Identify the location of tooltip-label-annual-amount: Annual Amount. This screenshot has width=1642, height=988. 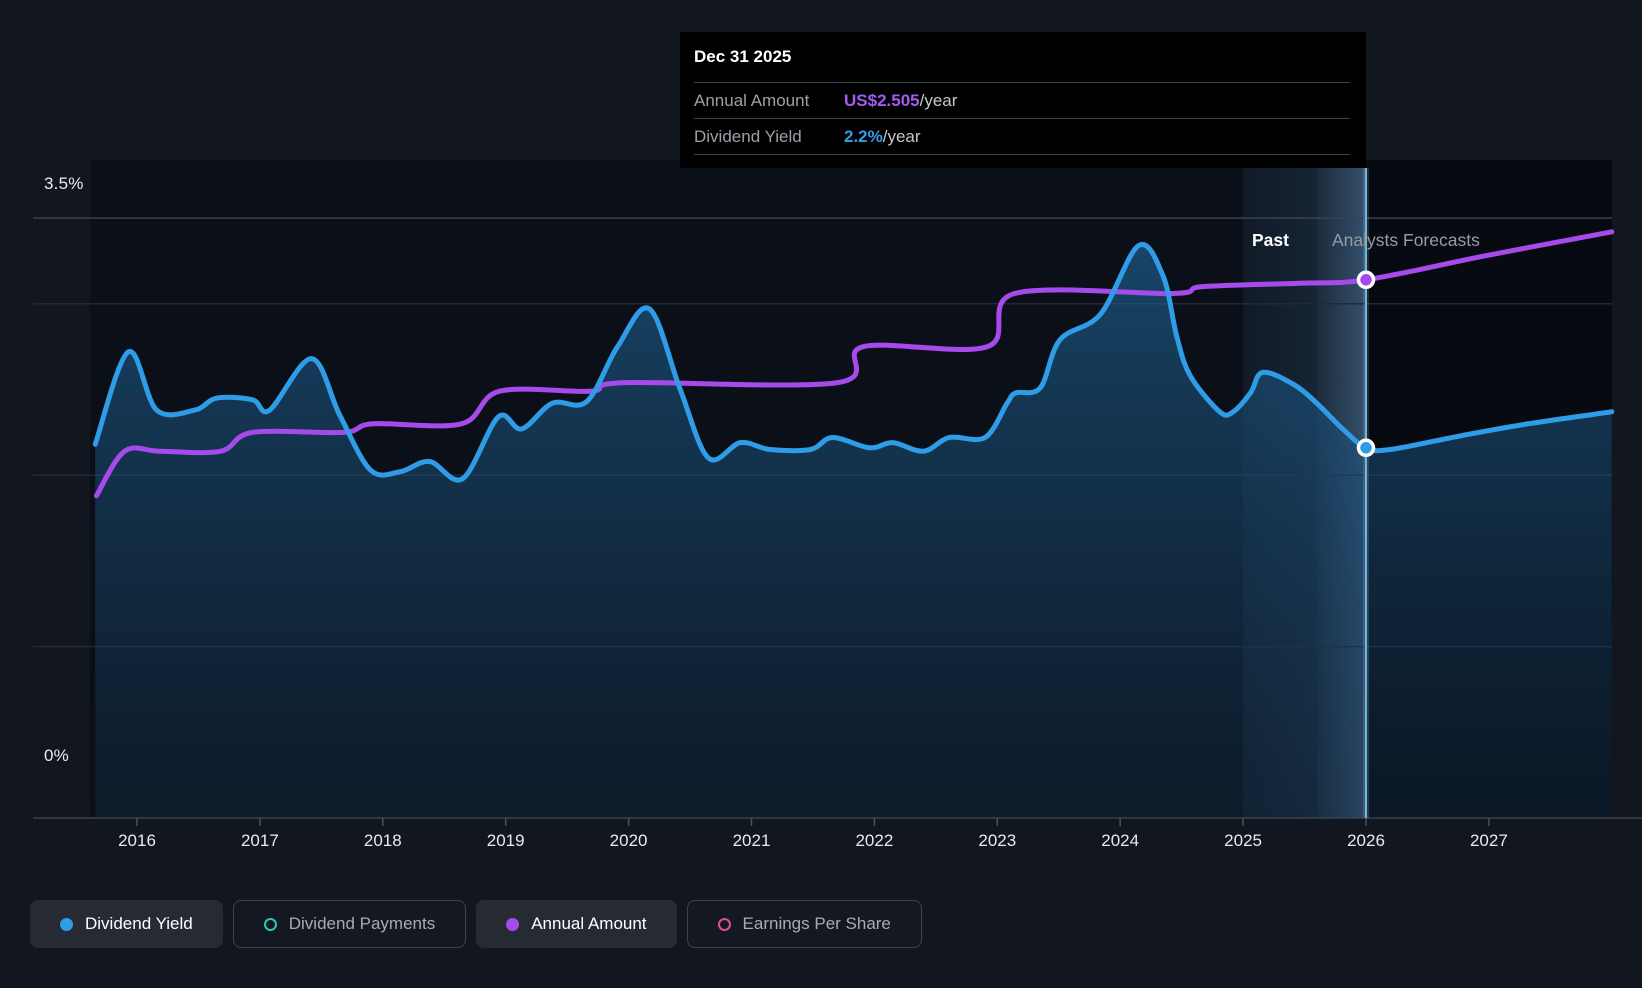
(752, 100).